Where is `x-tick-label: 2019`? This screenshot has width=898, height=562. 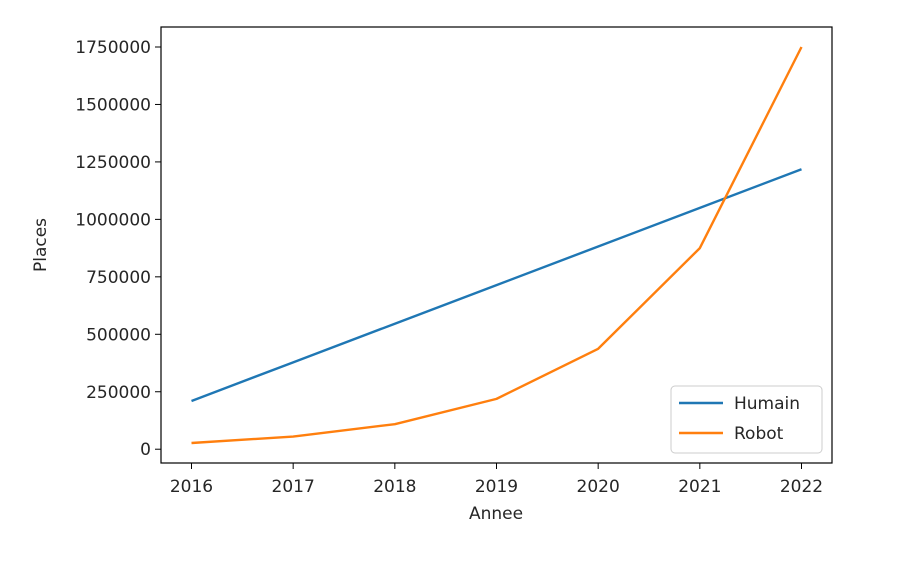
x-tick-label: 2019 is located at coordinates (496, 487).